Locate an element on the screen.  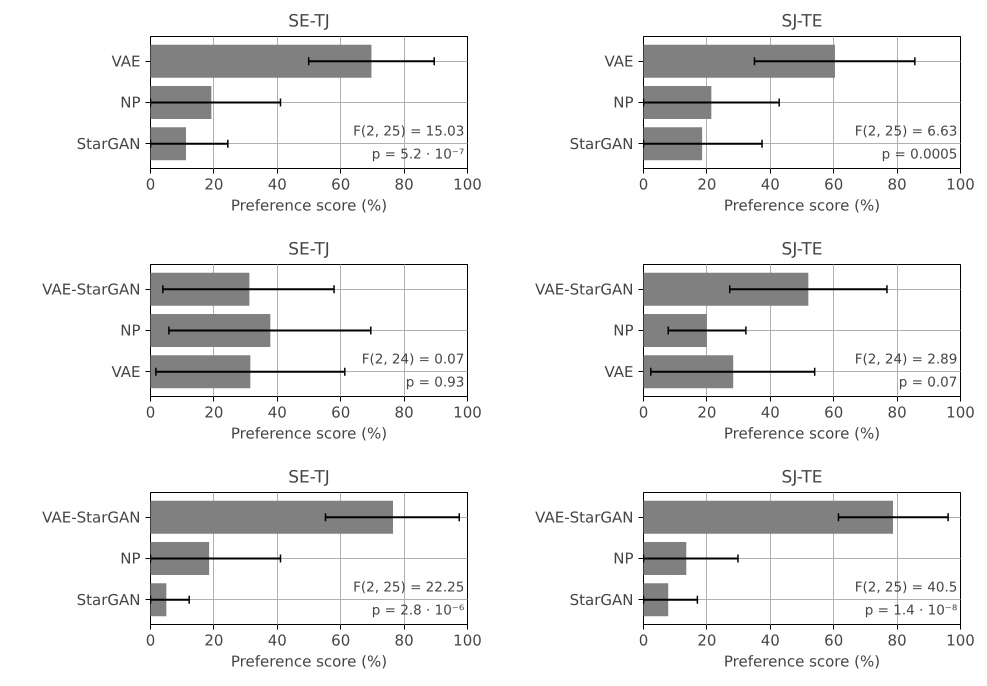
annotation: p = 2.8 · 10⁻⁶ is located at coordinates (418, 610).